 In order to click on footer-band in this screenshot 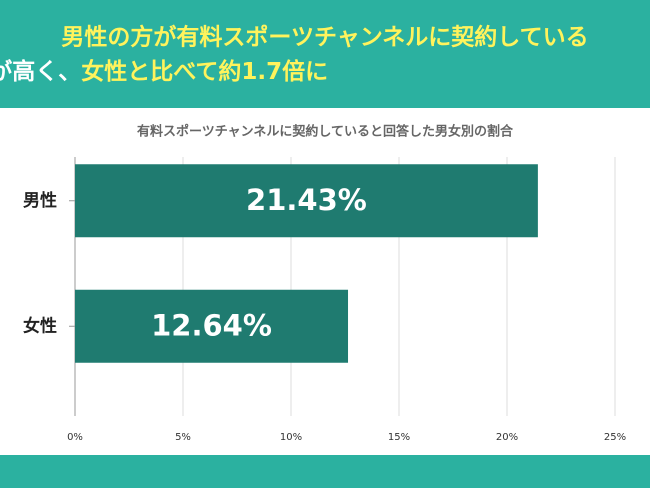, I will do `click(325, 471)`.